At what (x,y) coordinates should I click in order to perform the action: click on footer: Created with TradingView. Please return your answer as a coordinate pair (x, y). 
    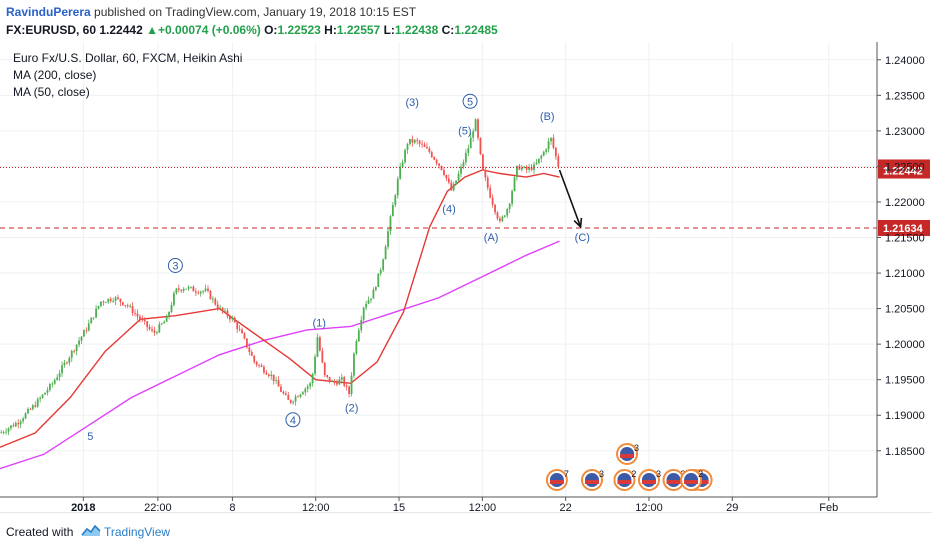
    Looking at the image, I should click on (466, 531).